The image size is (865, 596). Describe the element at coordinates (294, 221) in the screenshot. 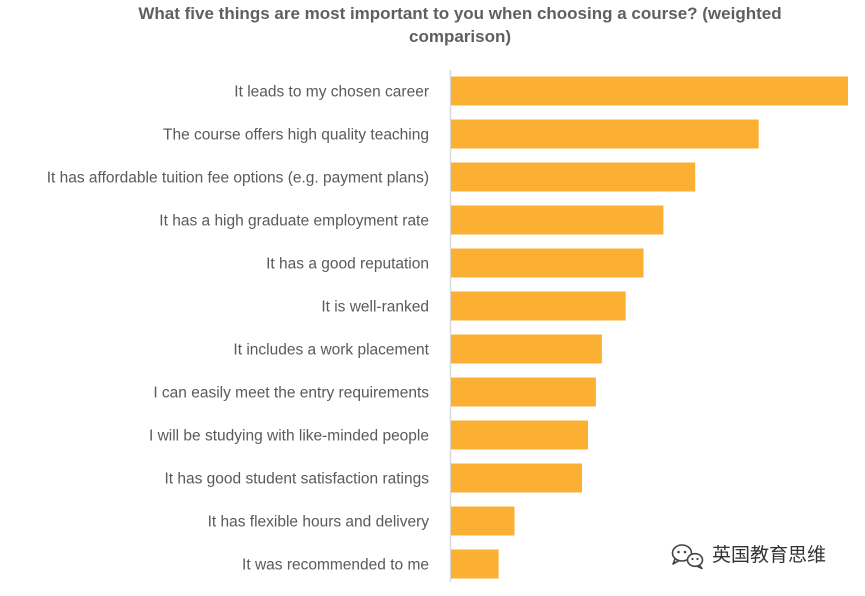

I see `category-label: It has a high graduate employment rate` at that location.